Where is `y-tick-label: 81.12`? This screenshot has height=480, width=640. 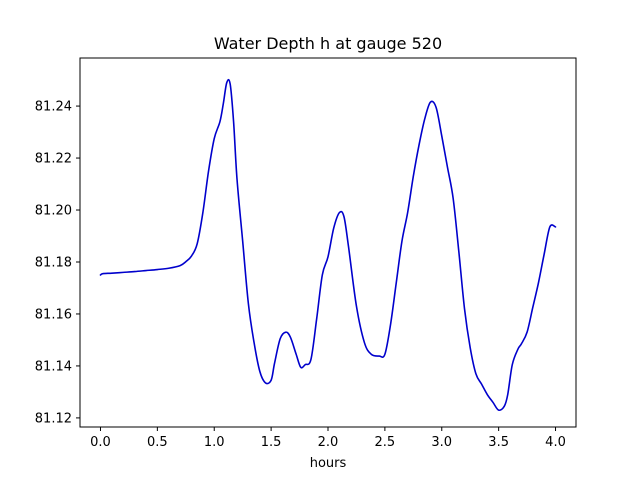
y-tick-label: 81.12 is located at coordinates (53, 418).